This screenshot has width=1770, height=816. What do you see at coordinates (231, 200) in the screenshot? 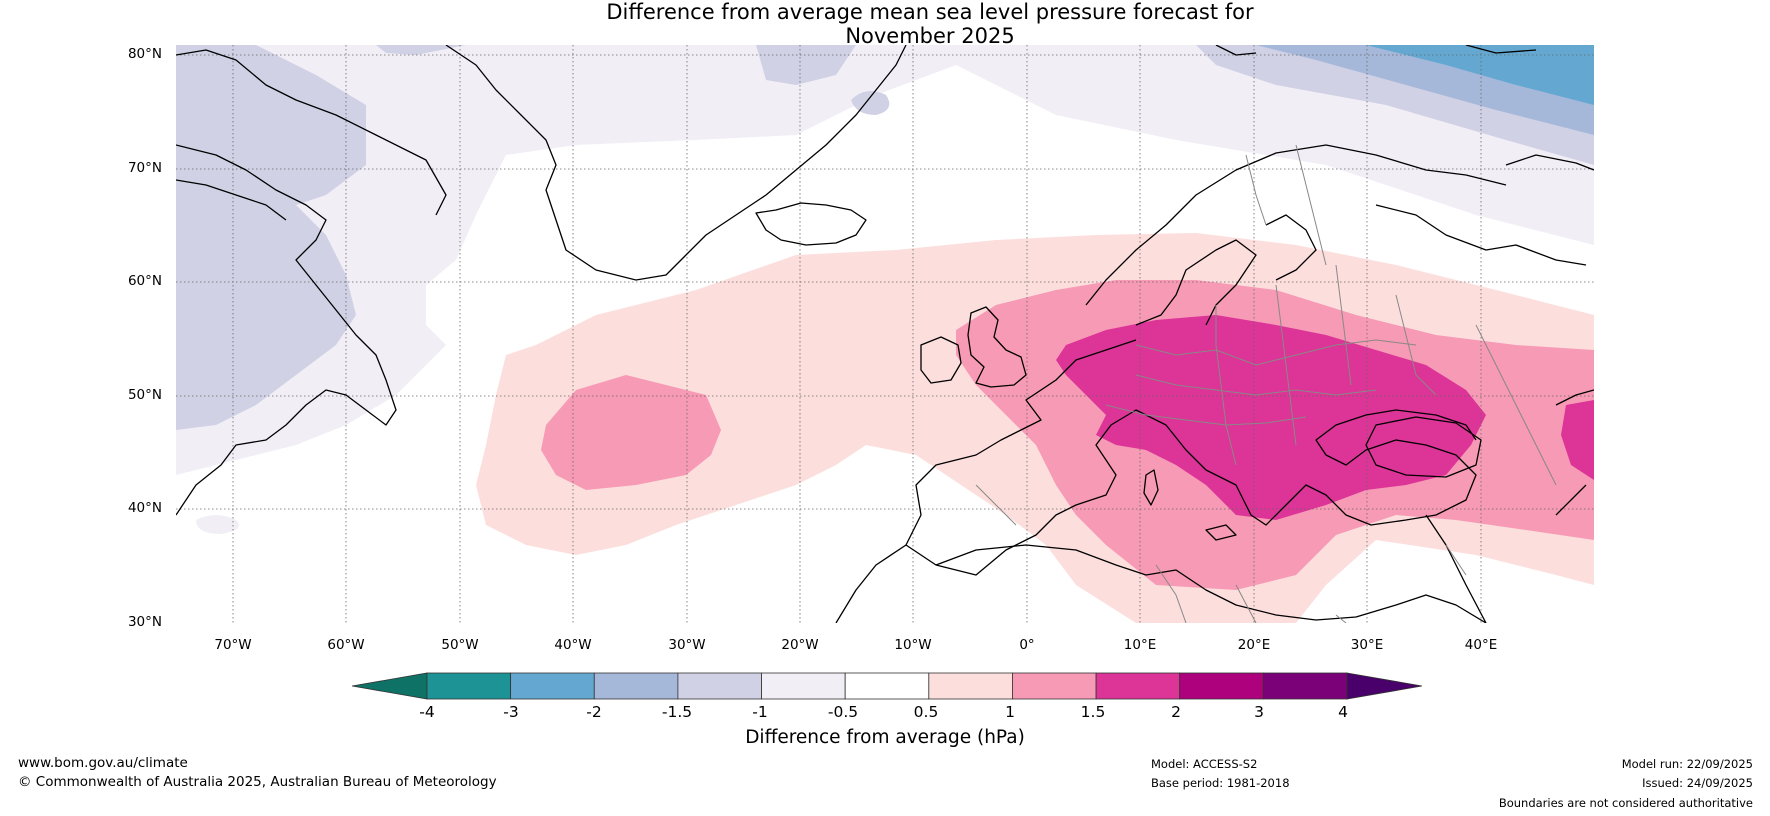
I see `coast-arctic-islands` at bounding box center [231, 200].